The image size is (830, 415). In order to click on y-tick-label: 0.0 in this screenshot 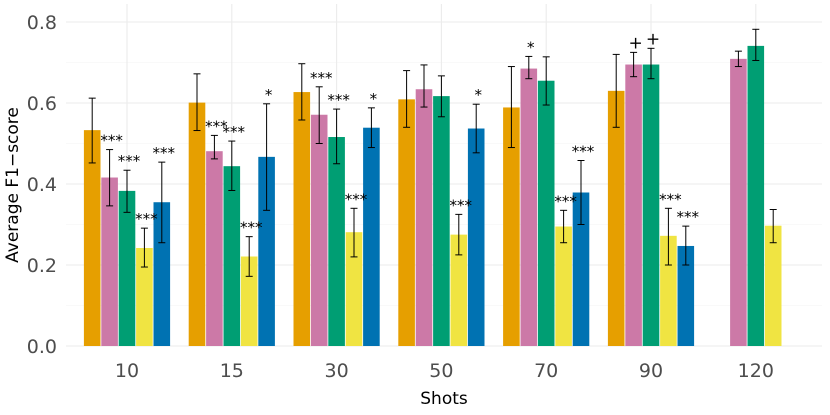, I will do `click(42, 347)`.